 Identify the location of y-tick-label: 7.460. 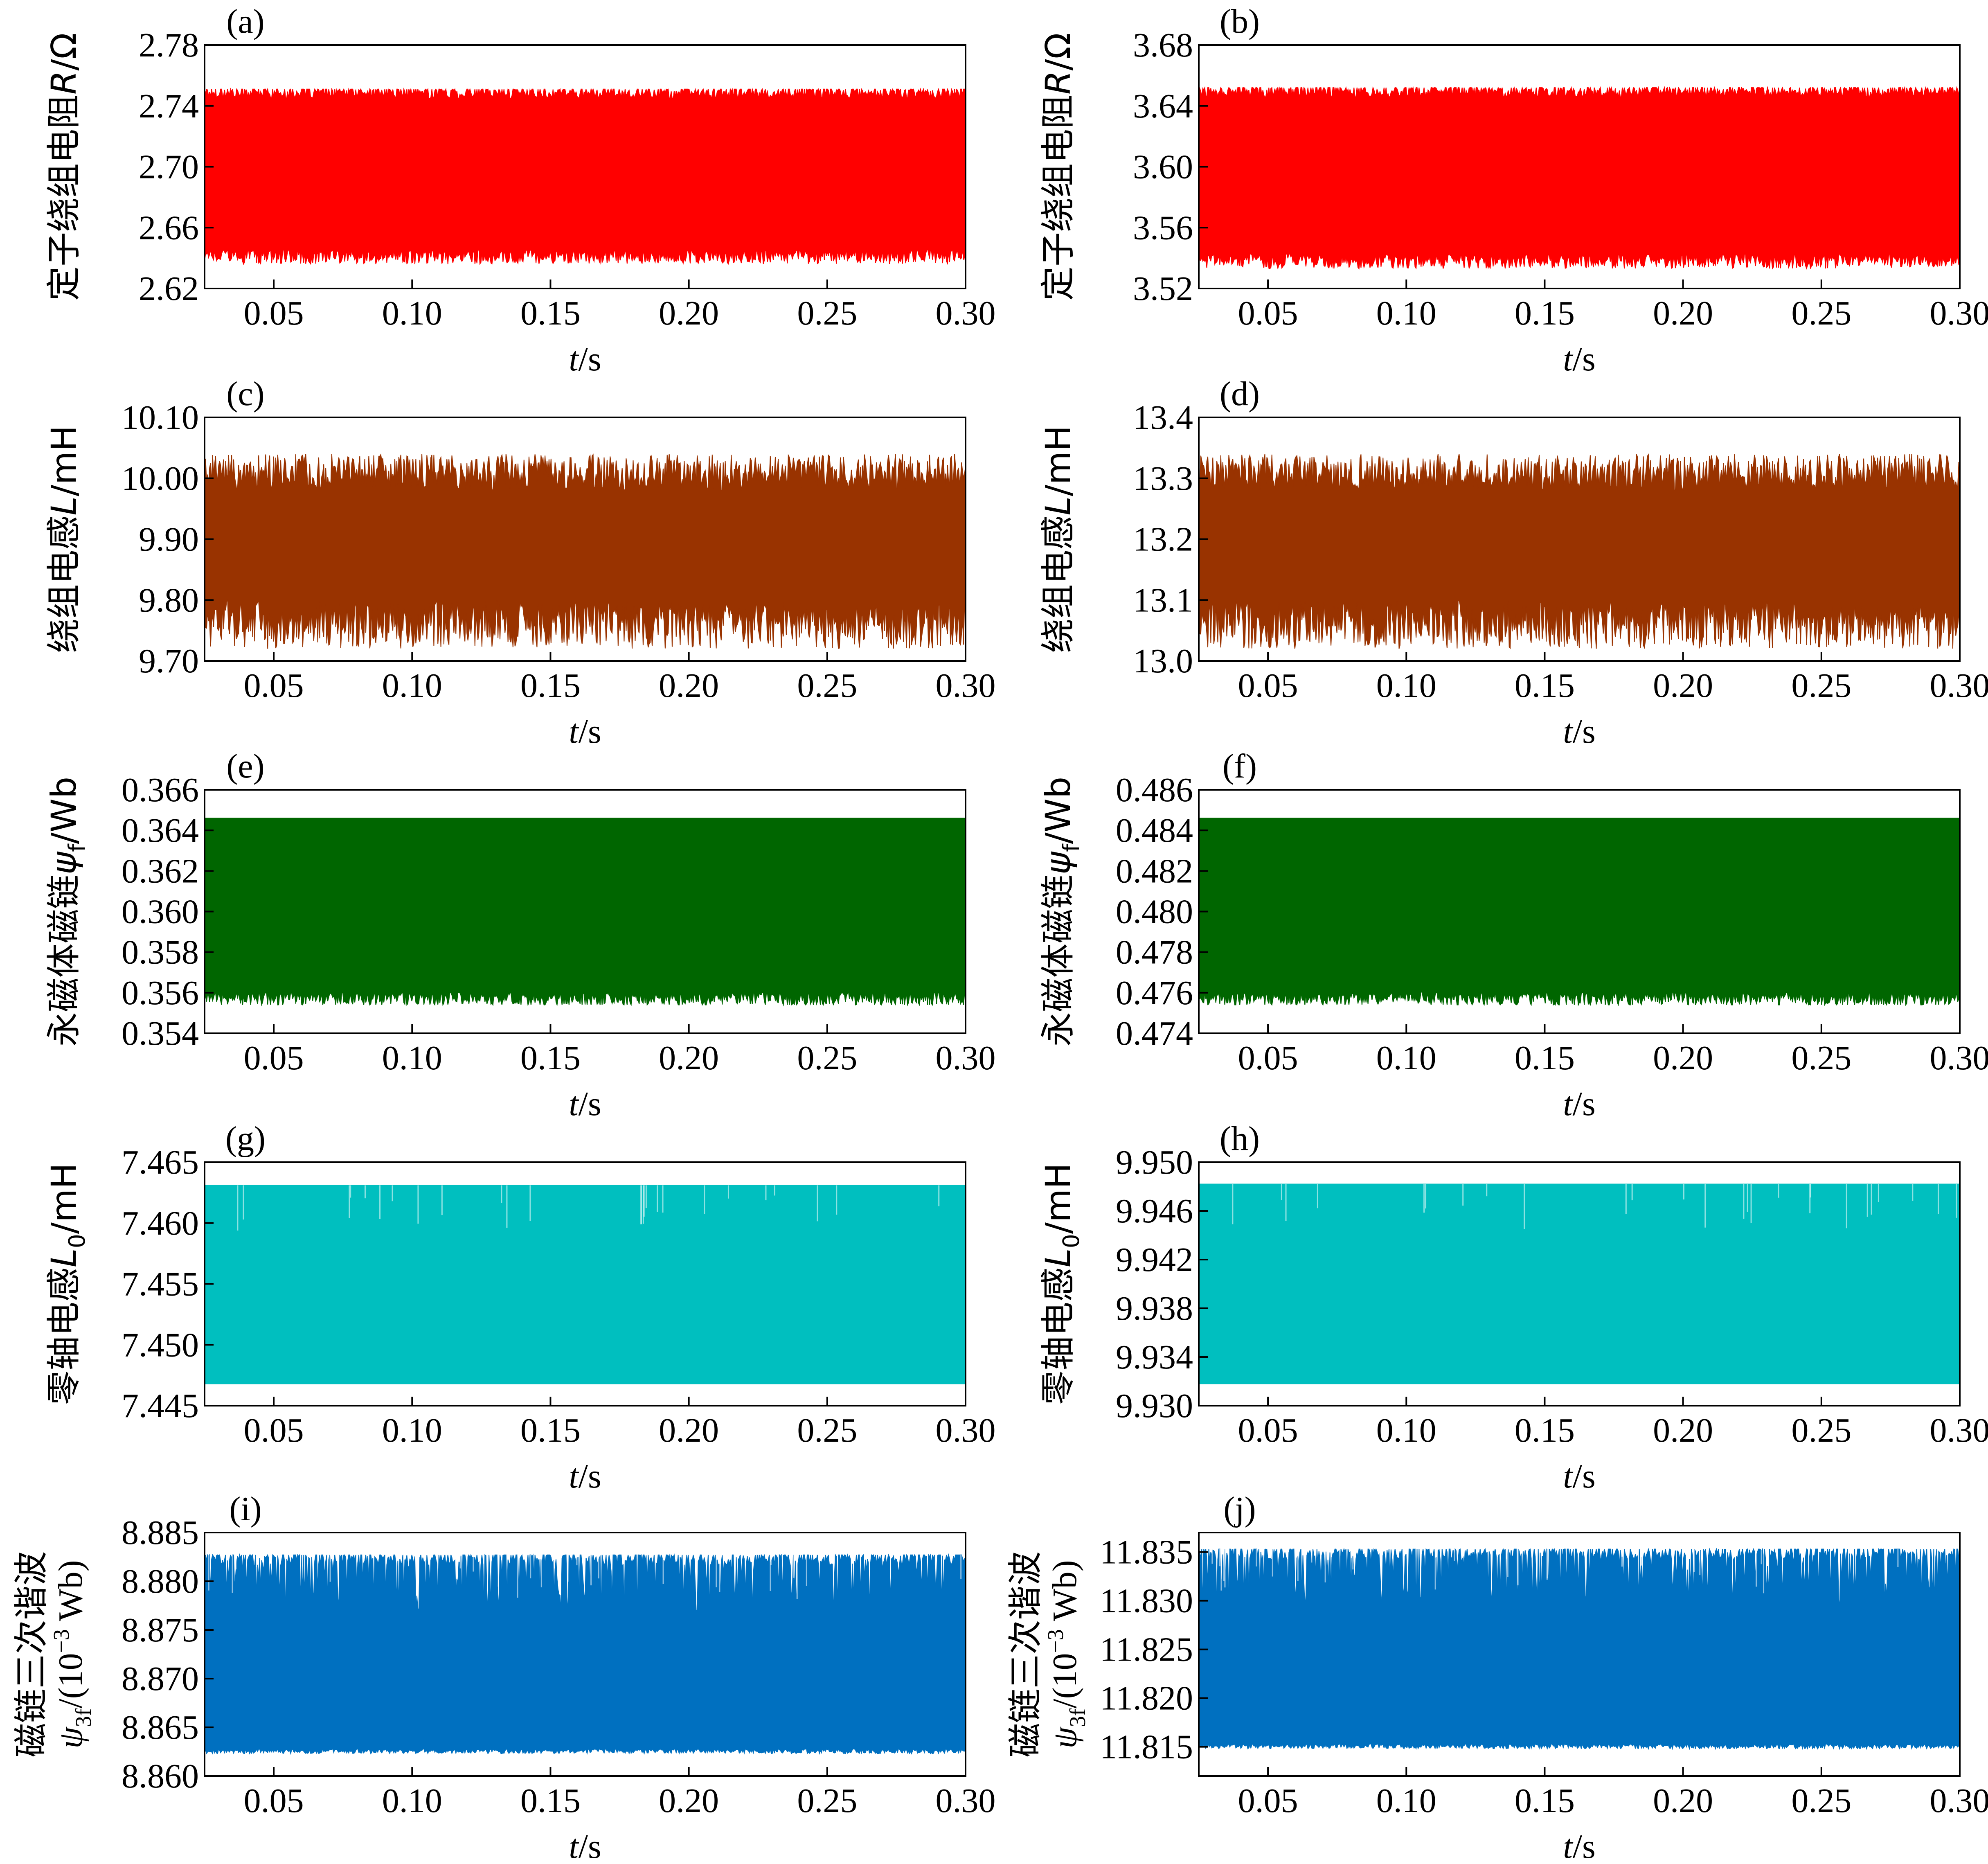
(161, 1223).